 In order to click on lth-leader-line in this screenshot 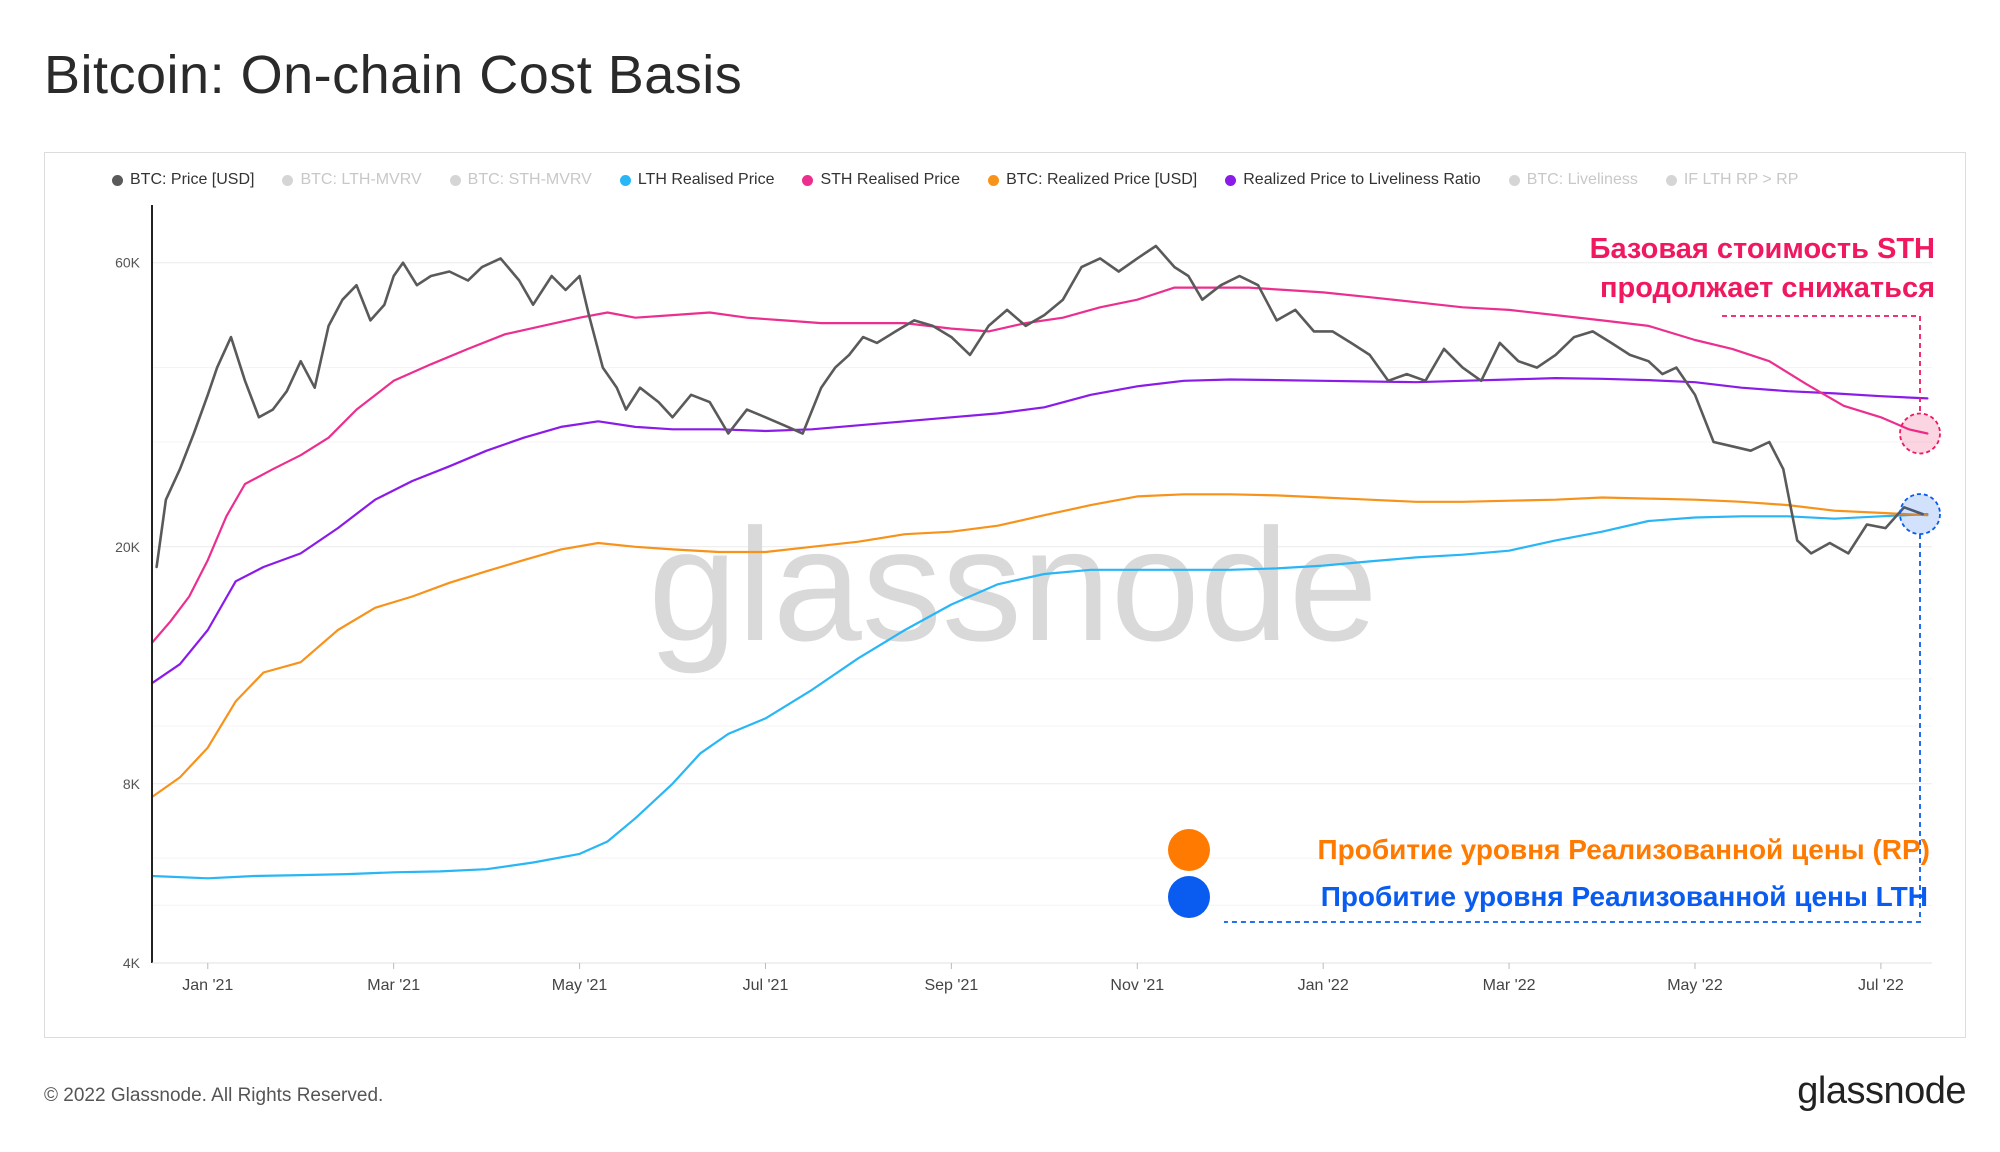, I will do `click(1572, 728)`.